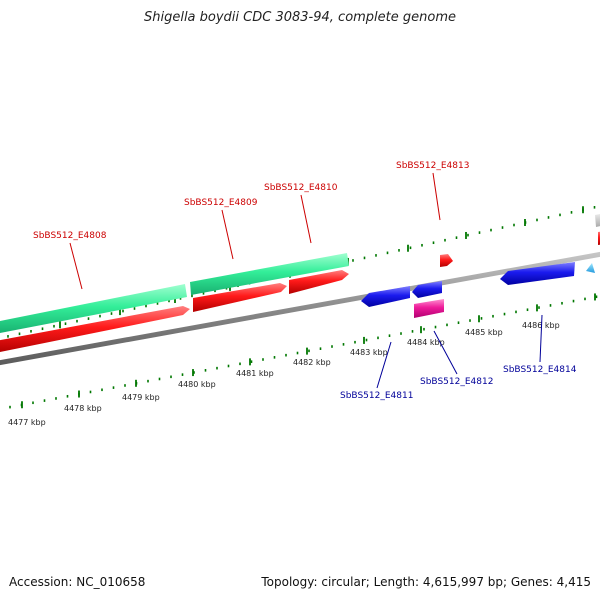 This screenshot has width=600, height=600. Describe the element at coordinates (27, 422) in the screenshot. I see `position-tick-label: 4477 kbp` at that location.